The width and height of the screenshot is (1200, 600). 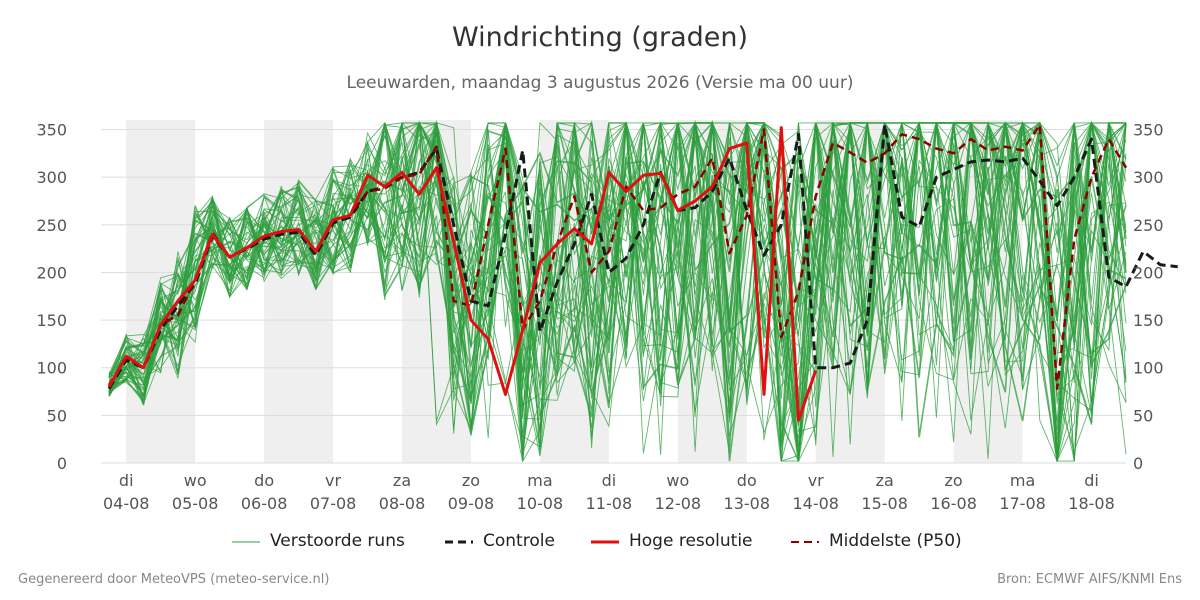 What do you see at coordinates (264, 503) in the screenshot?
I see `x-tick-date: 06-08` at bounding box center [264, 503].